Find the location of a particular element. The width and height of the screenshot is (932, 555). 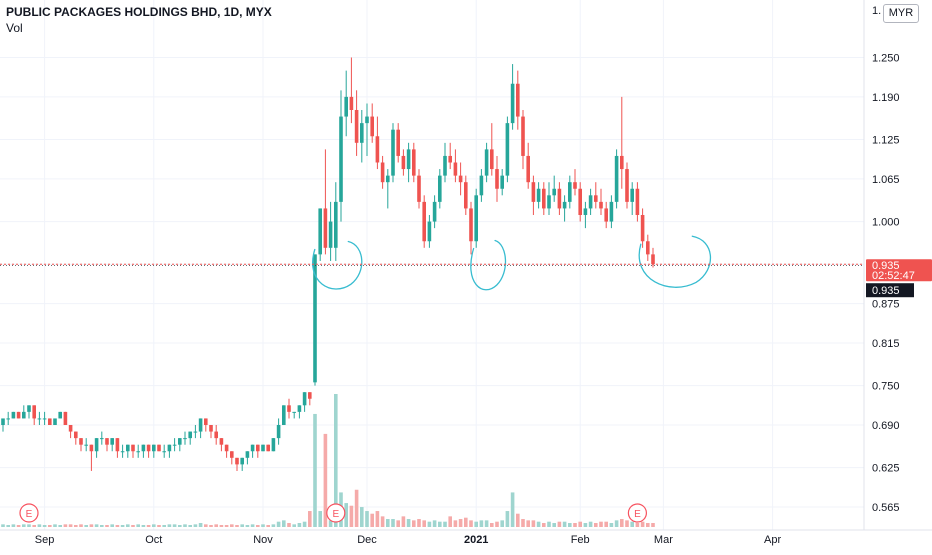

price-tick-label: 1.065 is located at coordinates (886, 180).